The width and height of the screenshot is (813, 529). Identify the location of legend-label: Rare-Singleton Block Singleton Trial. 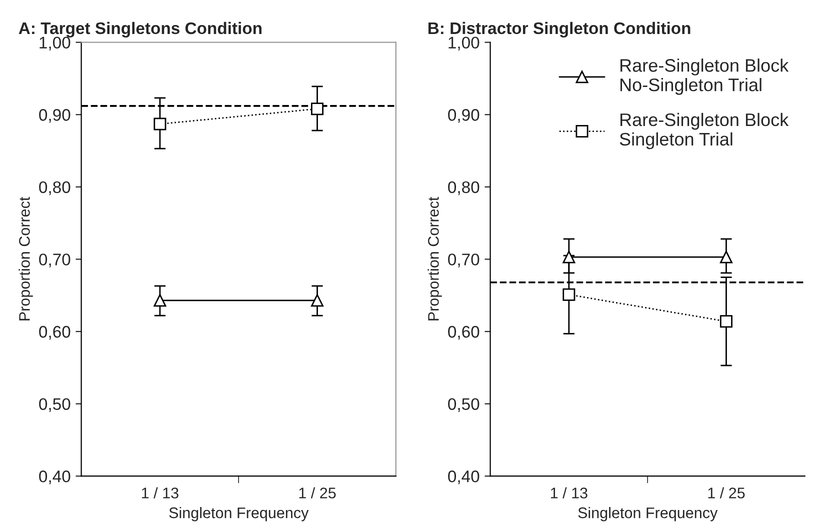
(704, 131).